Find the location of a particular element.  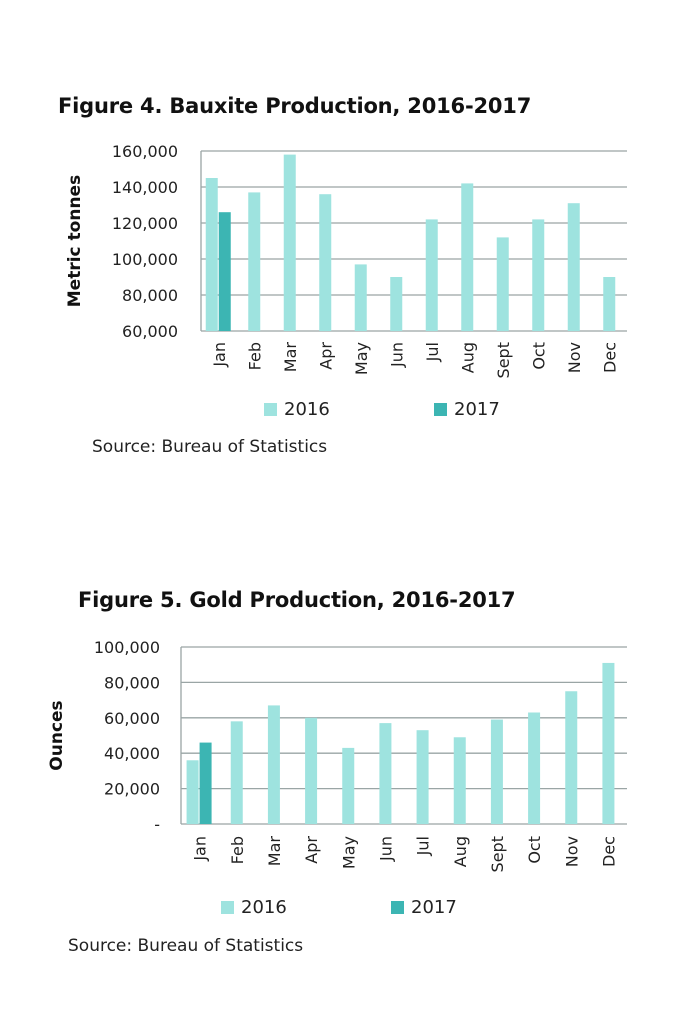

y-axis-title: Ounces is located at coordinates (57, 735).